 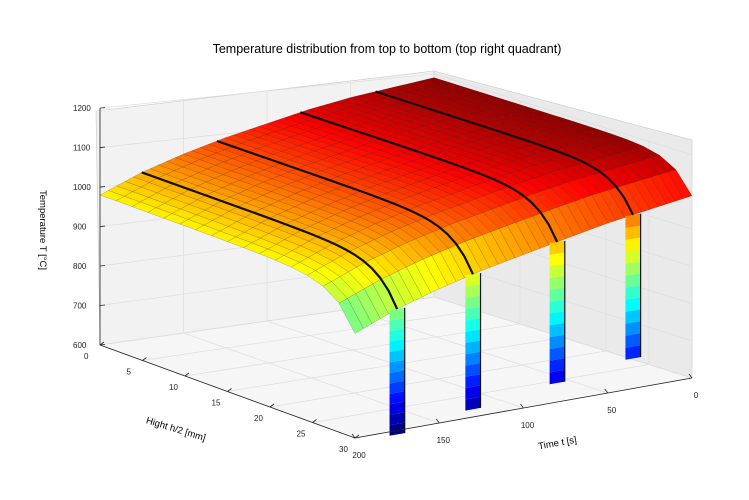 I want to click on x-axis-label: Time t [s], so click(x=558, y=444).